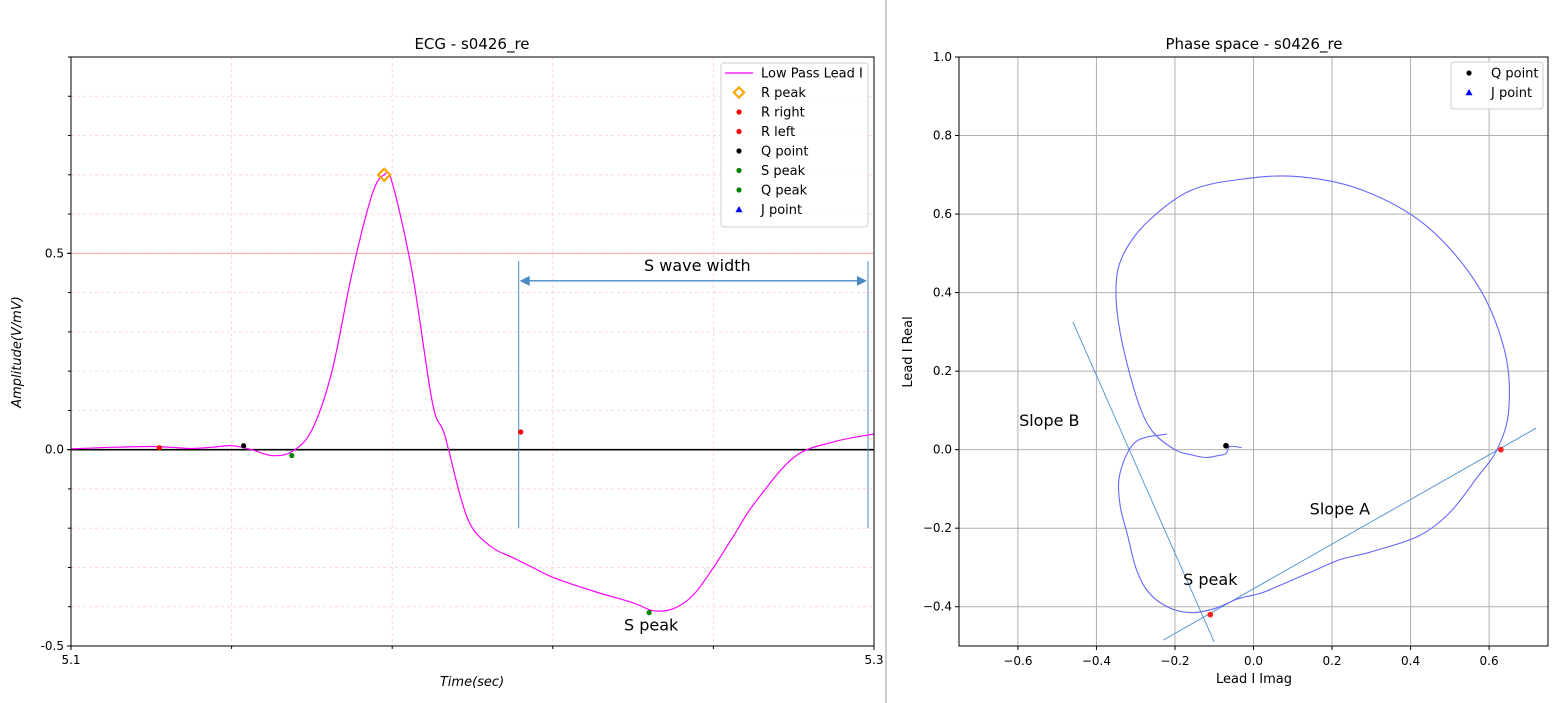  Describe the element at coordinates (739, 131) in the screenshot. I see `ecg-legend-marker-r-left` at that location.